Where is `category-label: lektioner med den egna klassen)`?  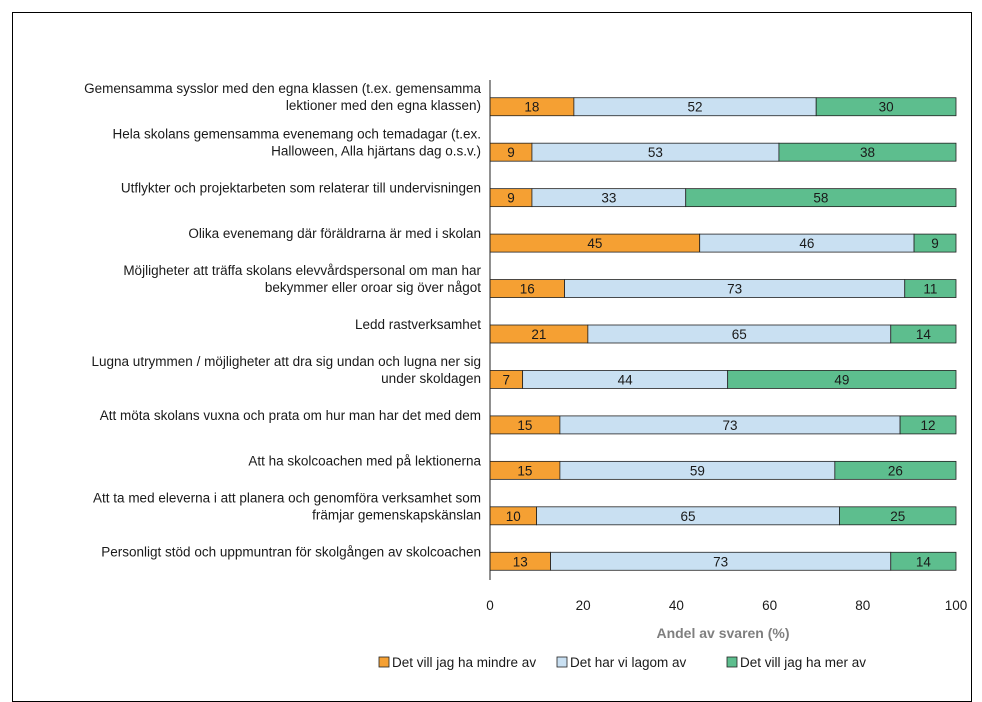 category-label: lektioner med den egna klassen) is located at coordinates (383, 105).